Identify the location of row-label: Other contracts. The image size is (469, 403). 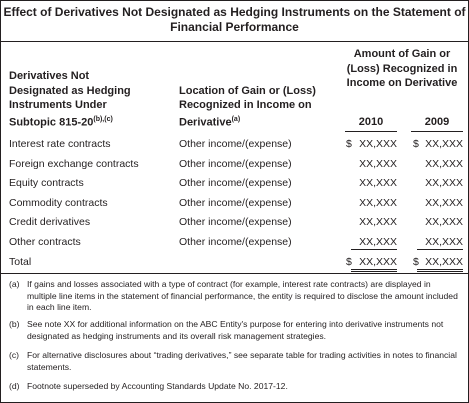
(45, 242).